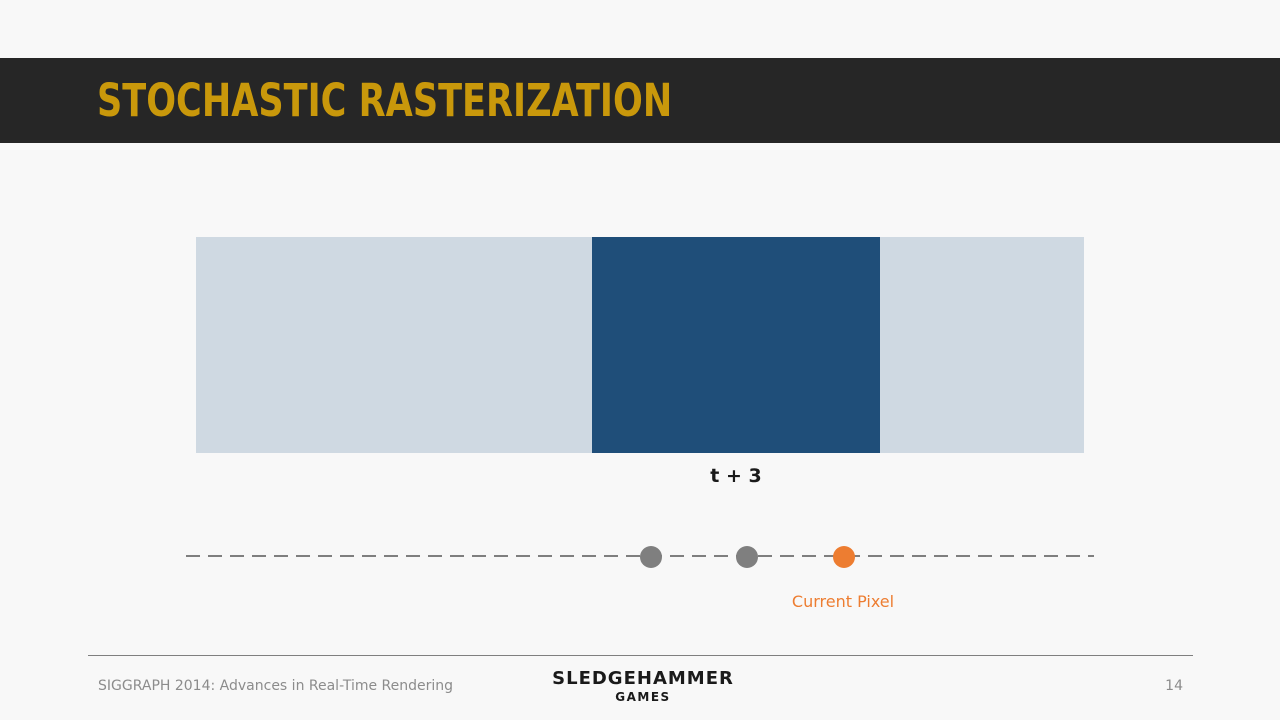 This screenshot has height=720, width=1280. What do you see at coordinates (1174, 686) in the screenshot?
I see `page-number: 14` at bounding box center [1174, 686].